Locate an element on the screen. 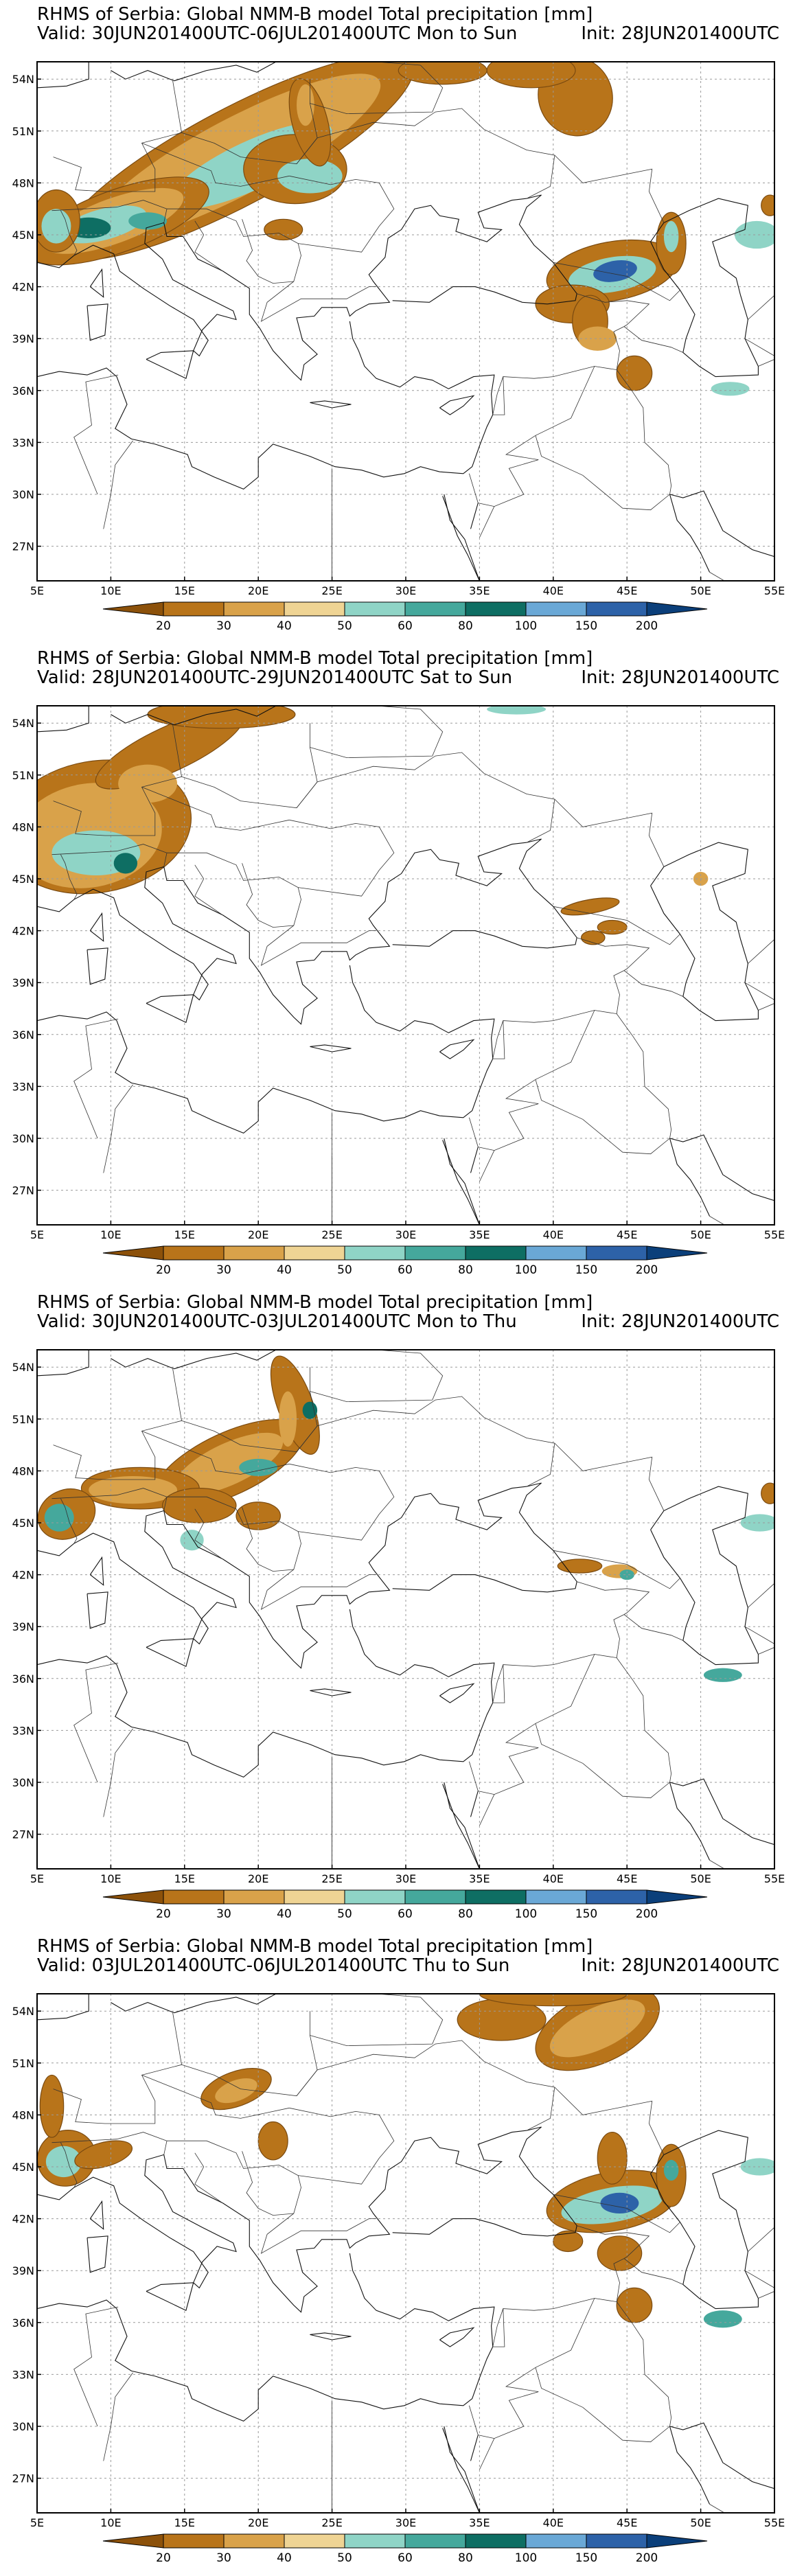 The width and height of the screenshot is (793, 2576). colorbar-label: 80 is located at coordinates (465, 1914).